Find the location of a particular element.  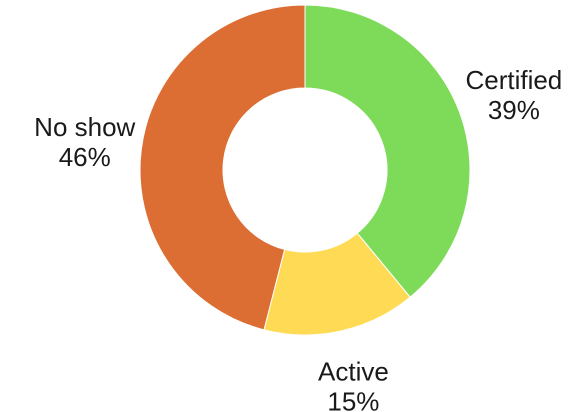

slice-label-active: Active 15% is located at coordinates (353, 384).